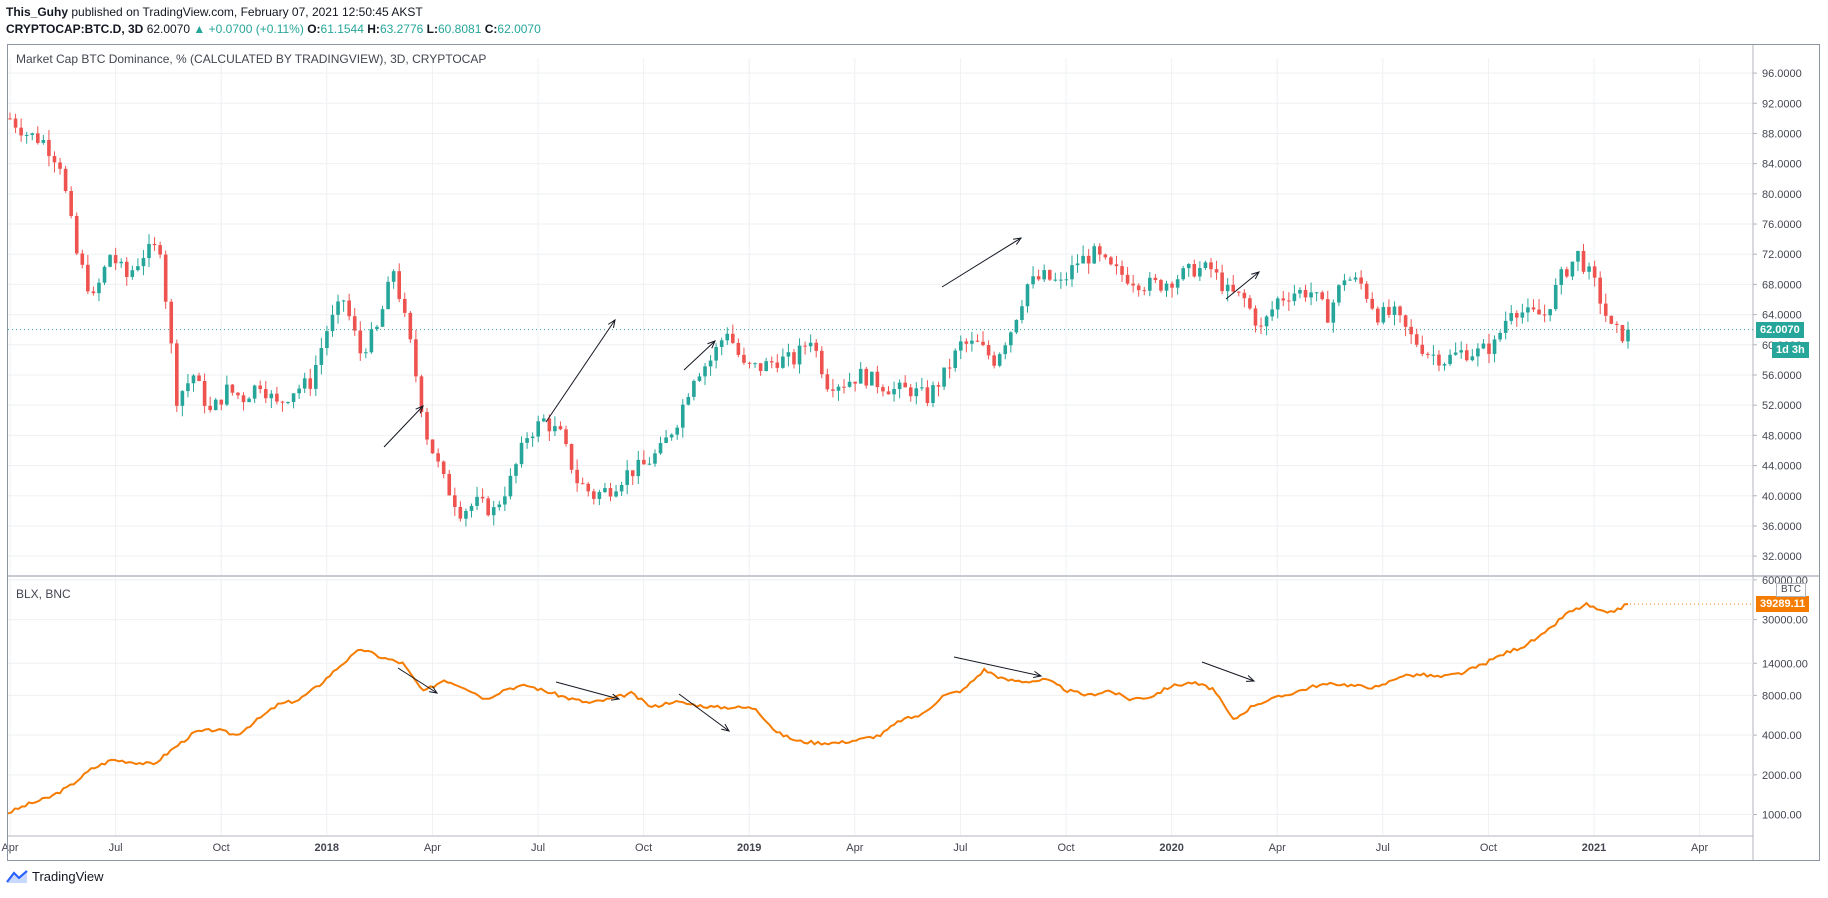  What do you see at coordinates (460, 29) in the screenshot?
I see `low-value: 60.8081` at bounding box center [460, 29].